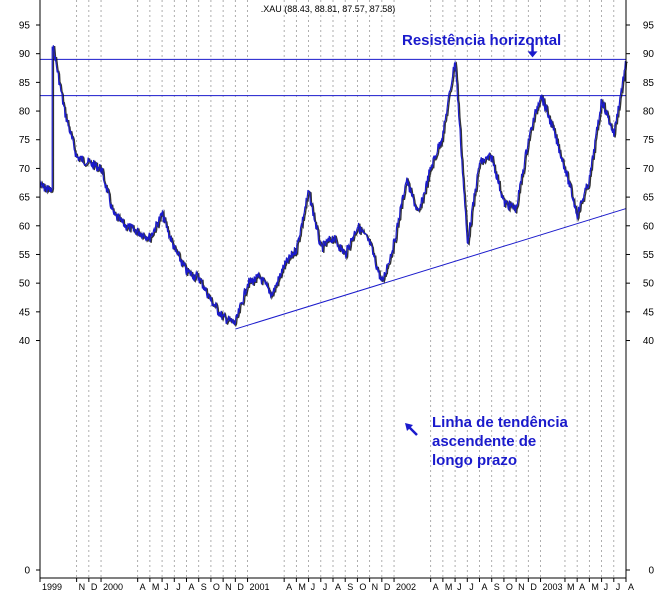  I want to click on y-tick-label-left: 50, so click(25, 284).